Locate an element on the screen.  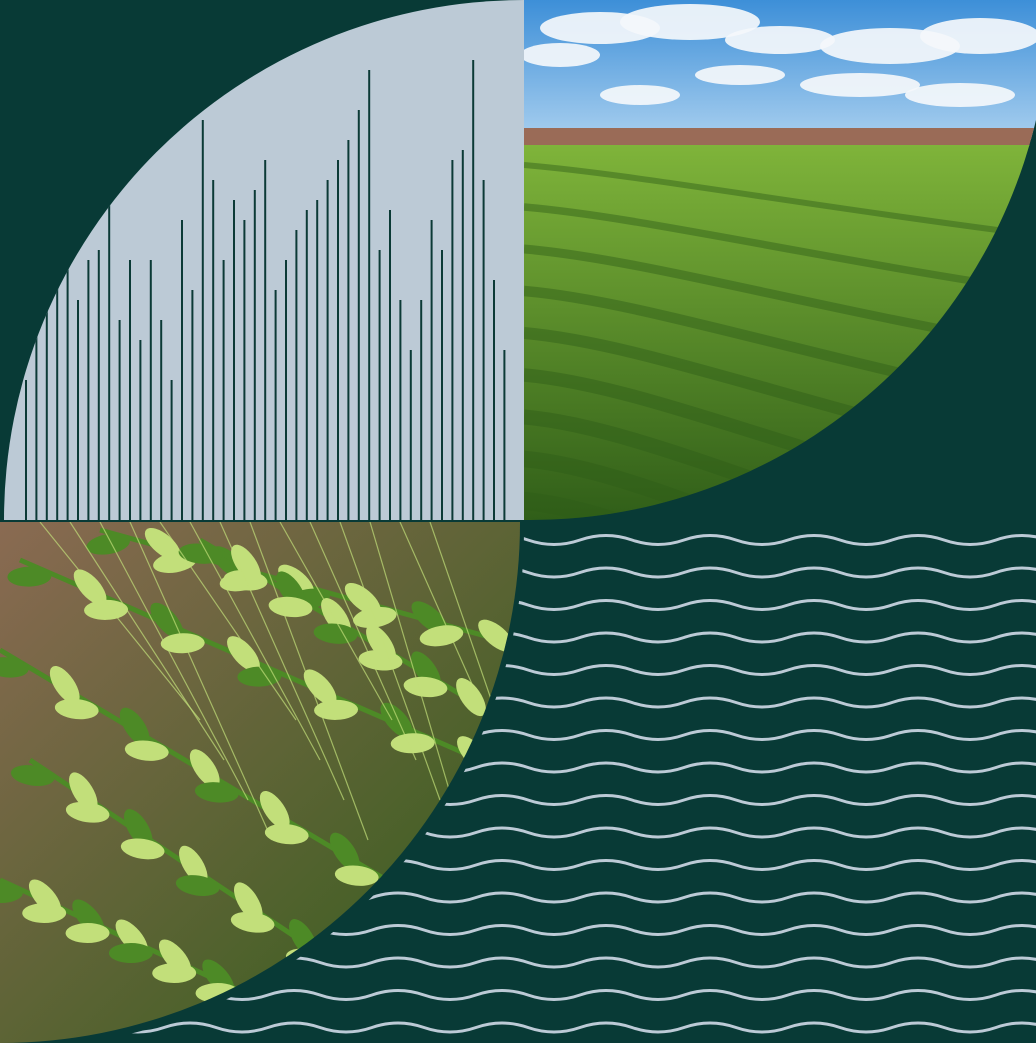
clouds is located at coordinates (780, 55).